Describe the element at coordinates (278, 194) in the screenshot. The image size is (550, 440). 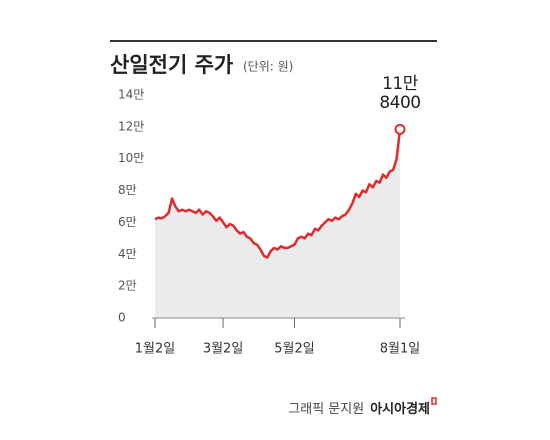
I see `price-line` at that location.